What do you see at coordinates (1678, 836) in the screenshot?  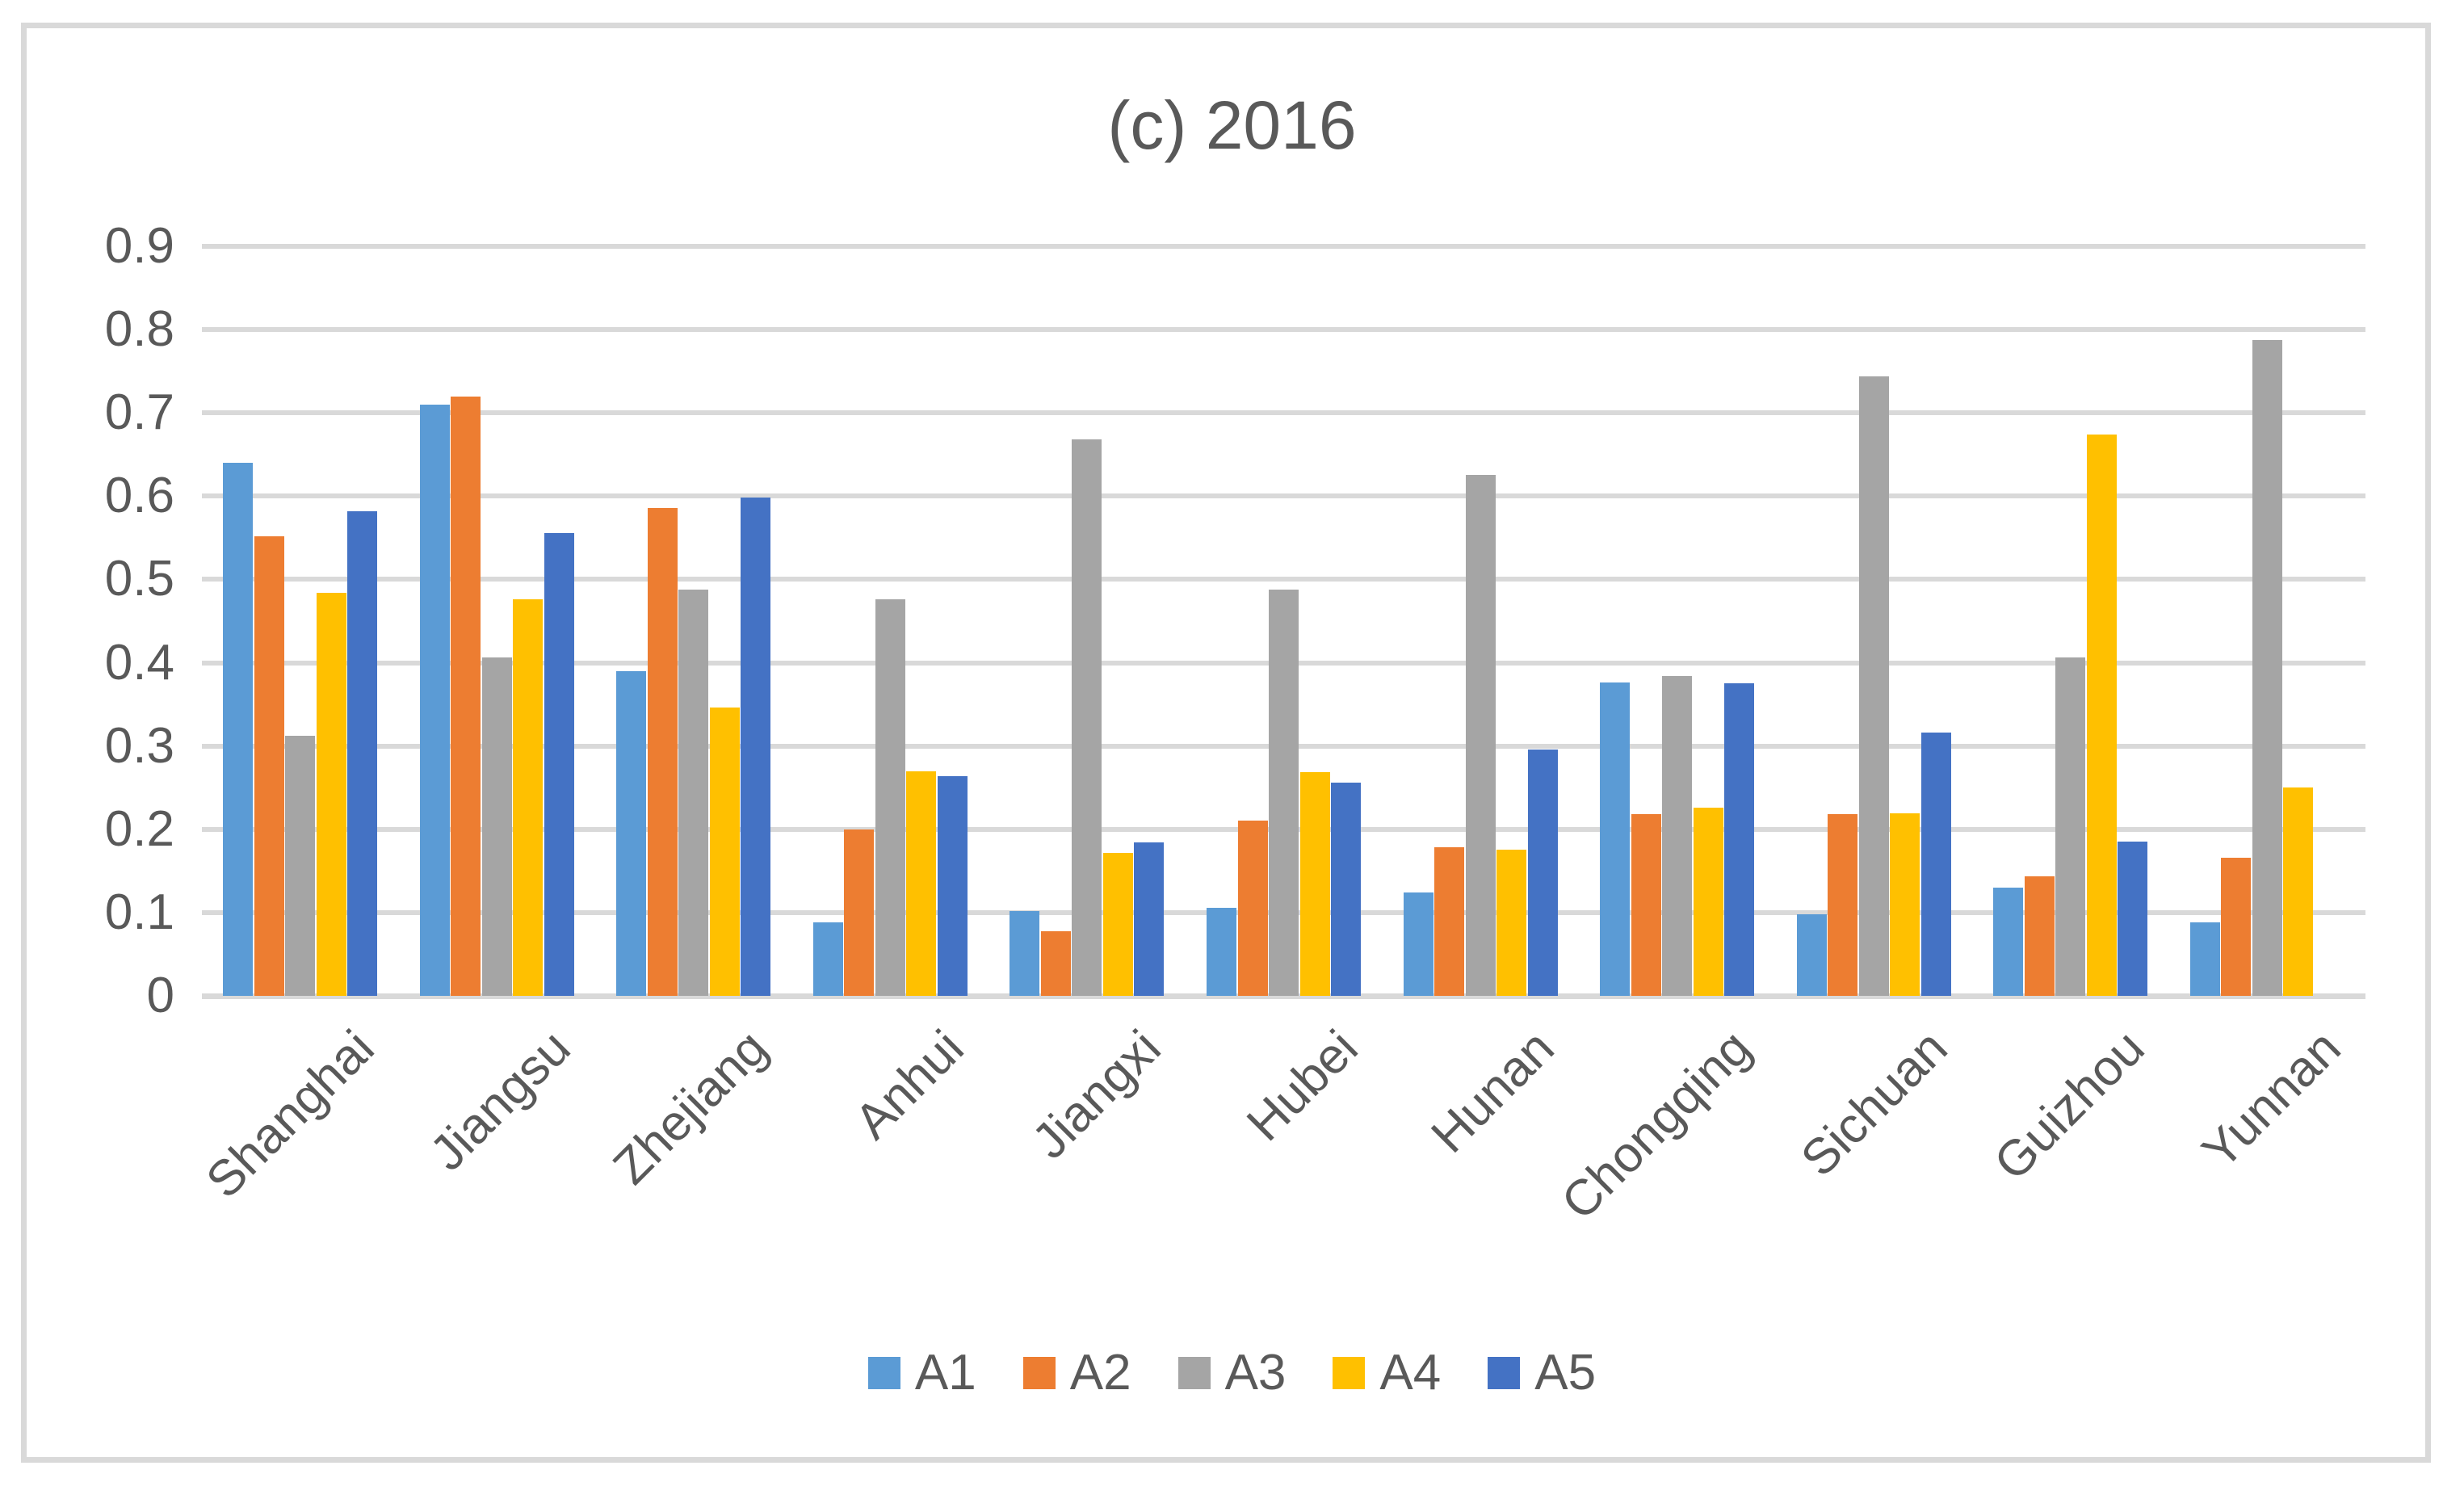 I see `bar-A3-Chongqing` at bounding box center [1678, 836].